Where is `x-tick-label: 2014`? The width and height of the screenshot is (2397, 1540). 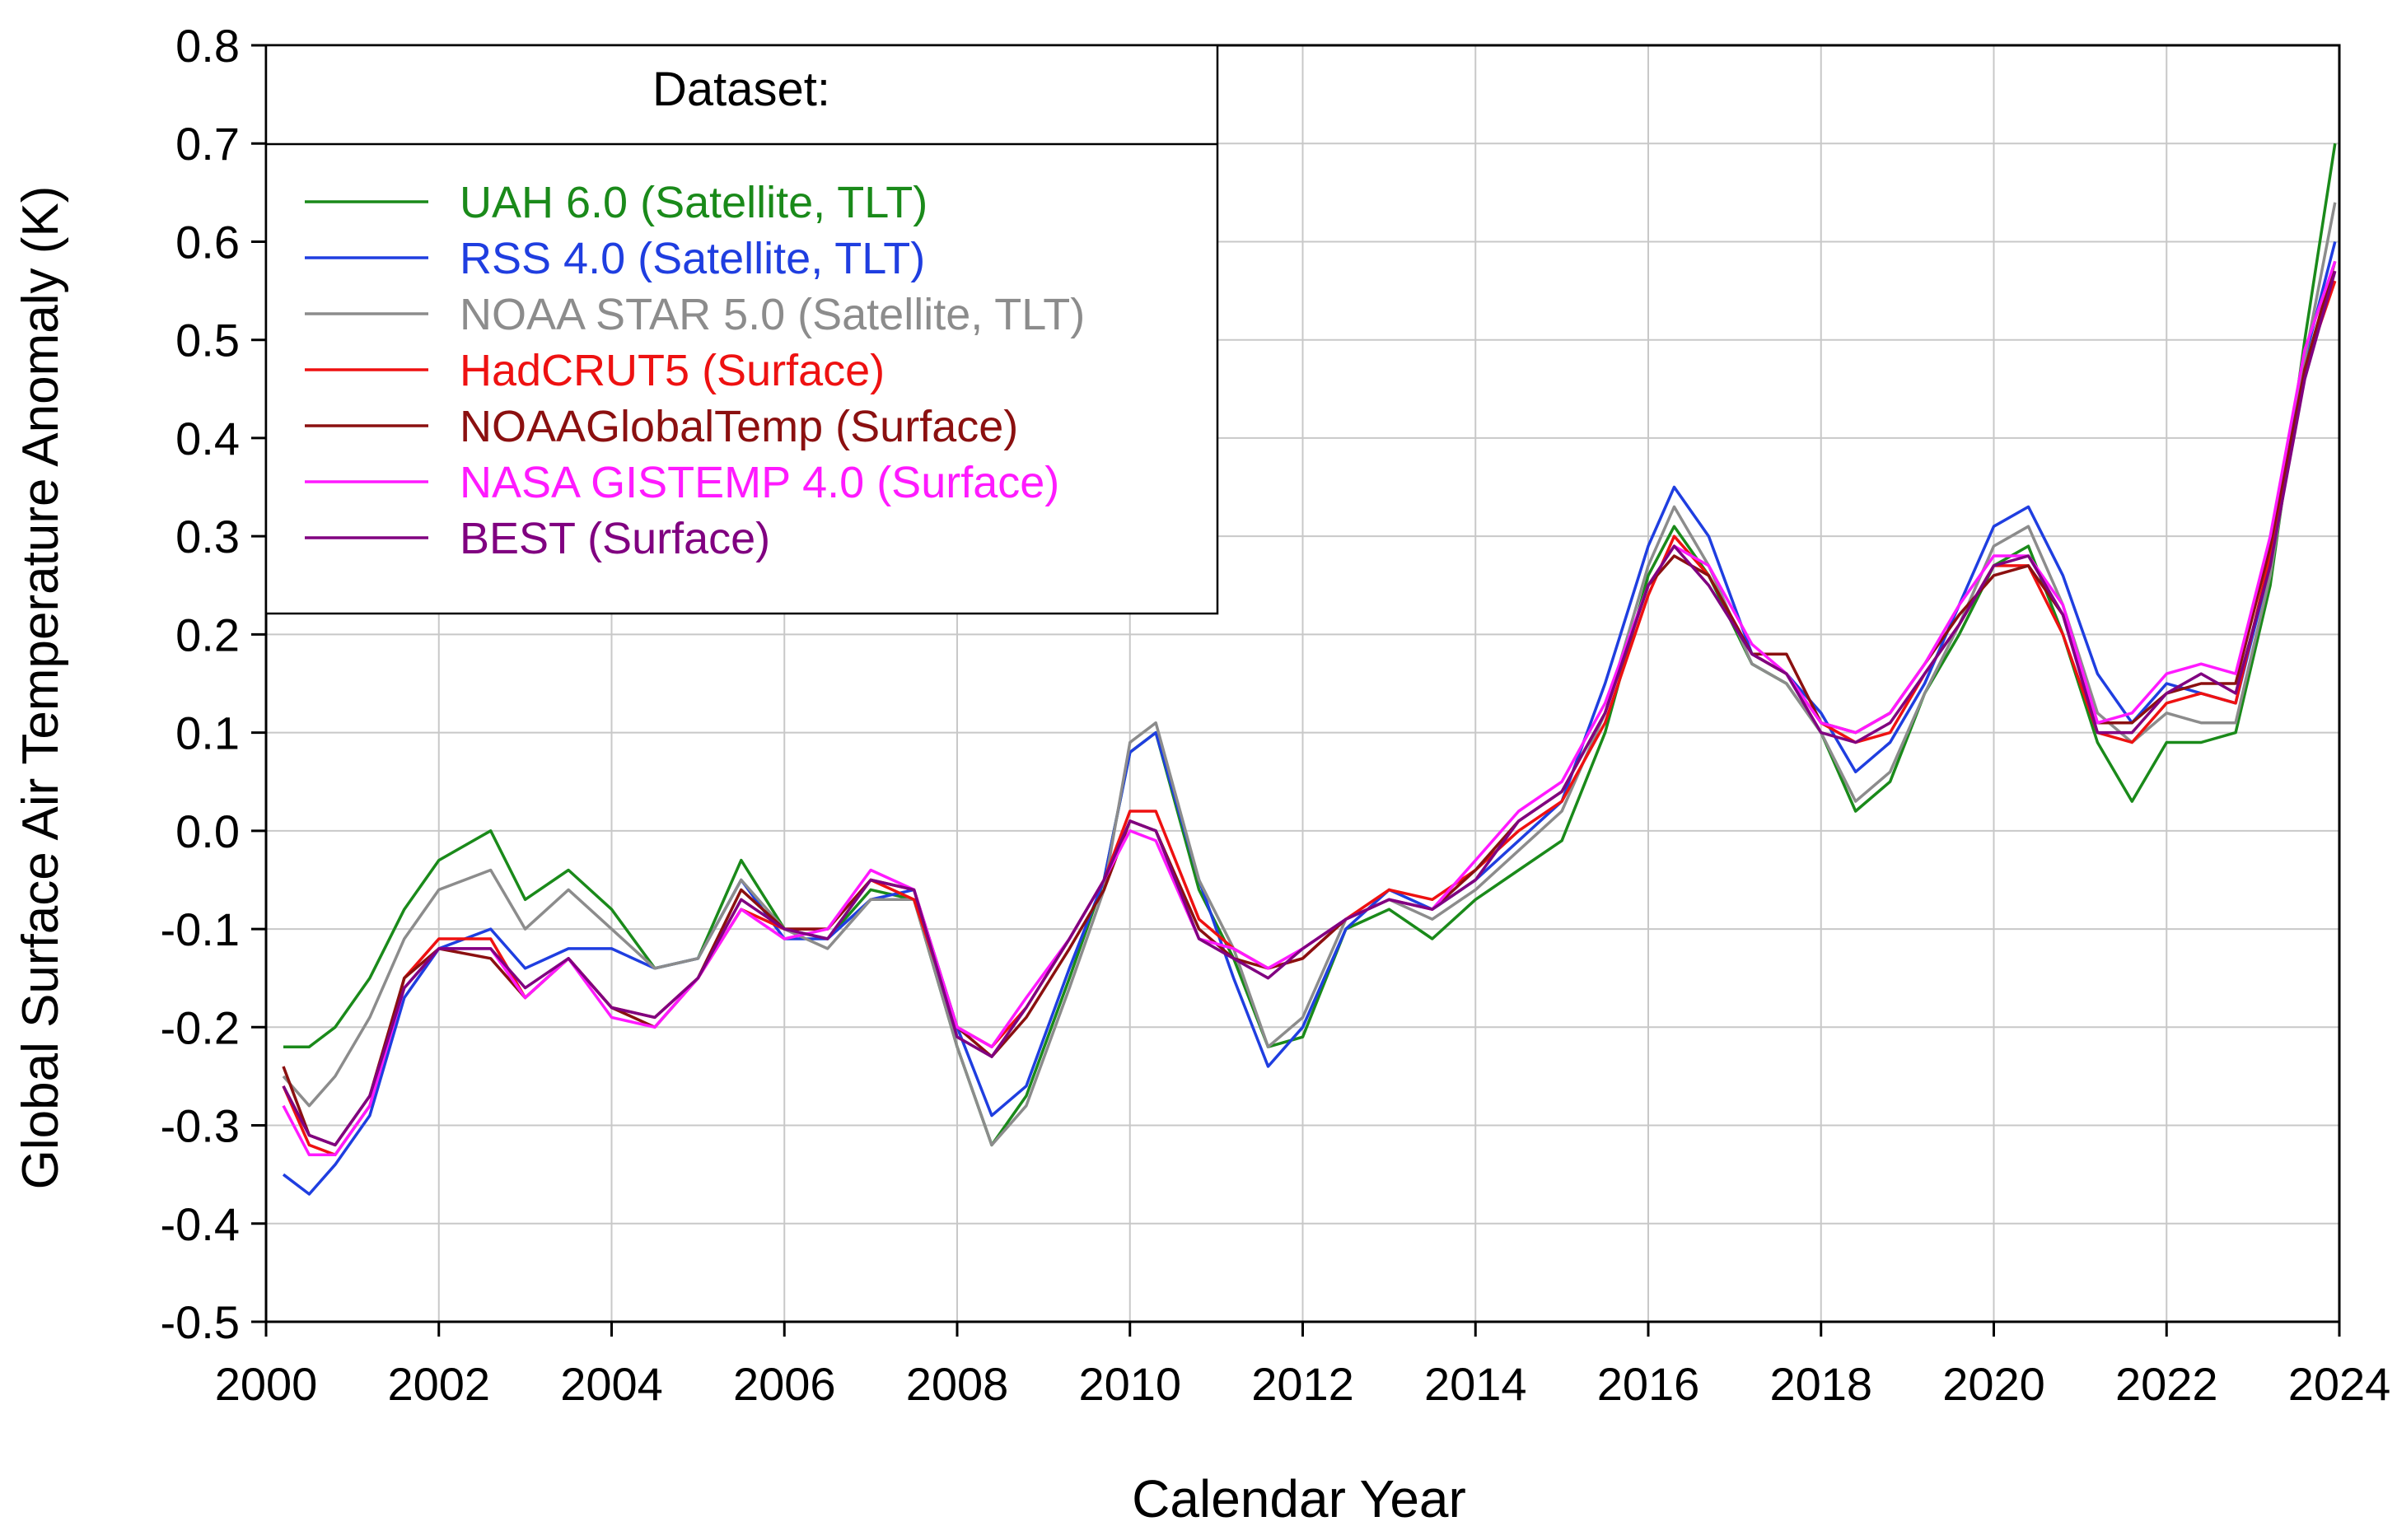 x-tick-label: 2014 is located at coordinates (1475, 1384).